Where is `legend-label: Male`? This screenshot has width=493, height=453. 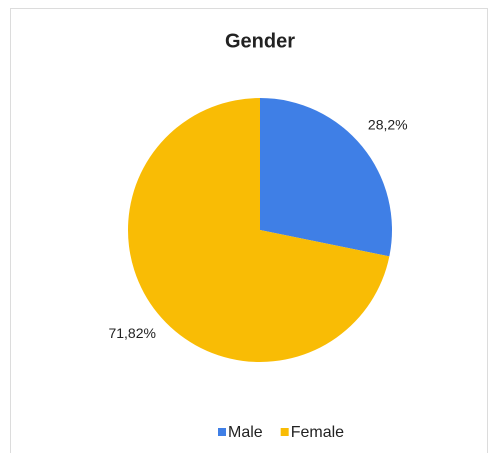
legend-label: Male is located at coordinates (245, 432).